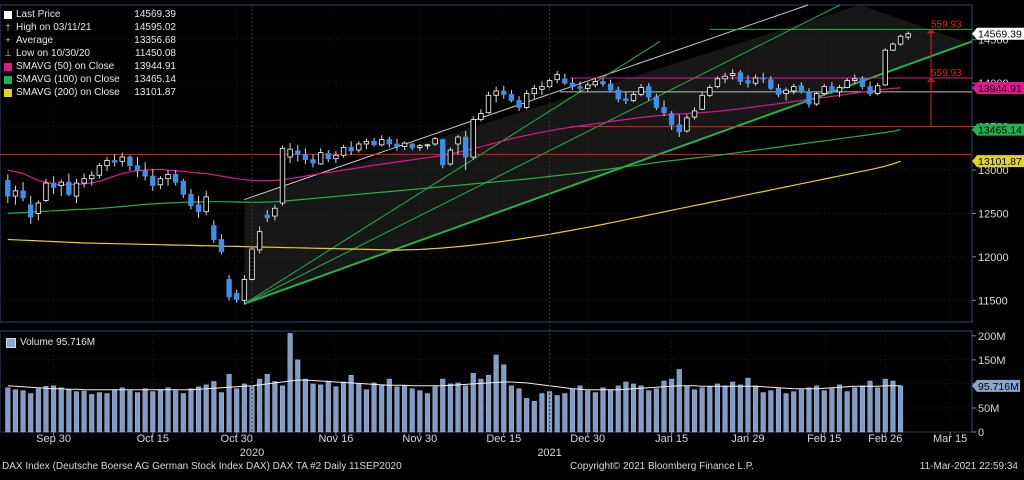 This screenshot has height=480, width=1024. What do you see at coordinates (981, 433) in the screenshot?
I see `volume-axis-label: 0` at bounding box center [981, 433].